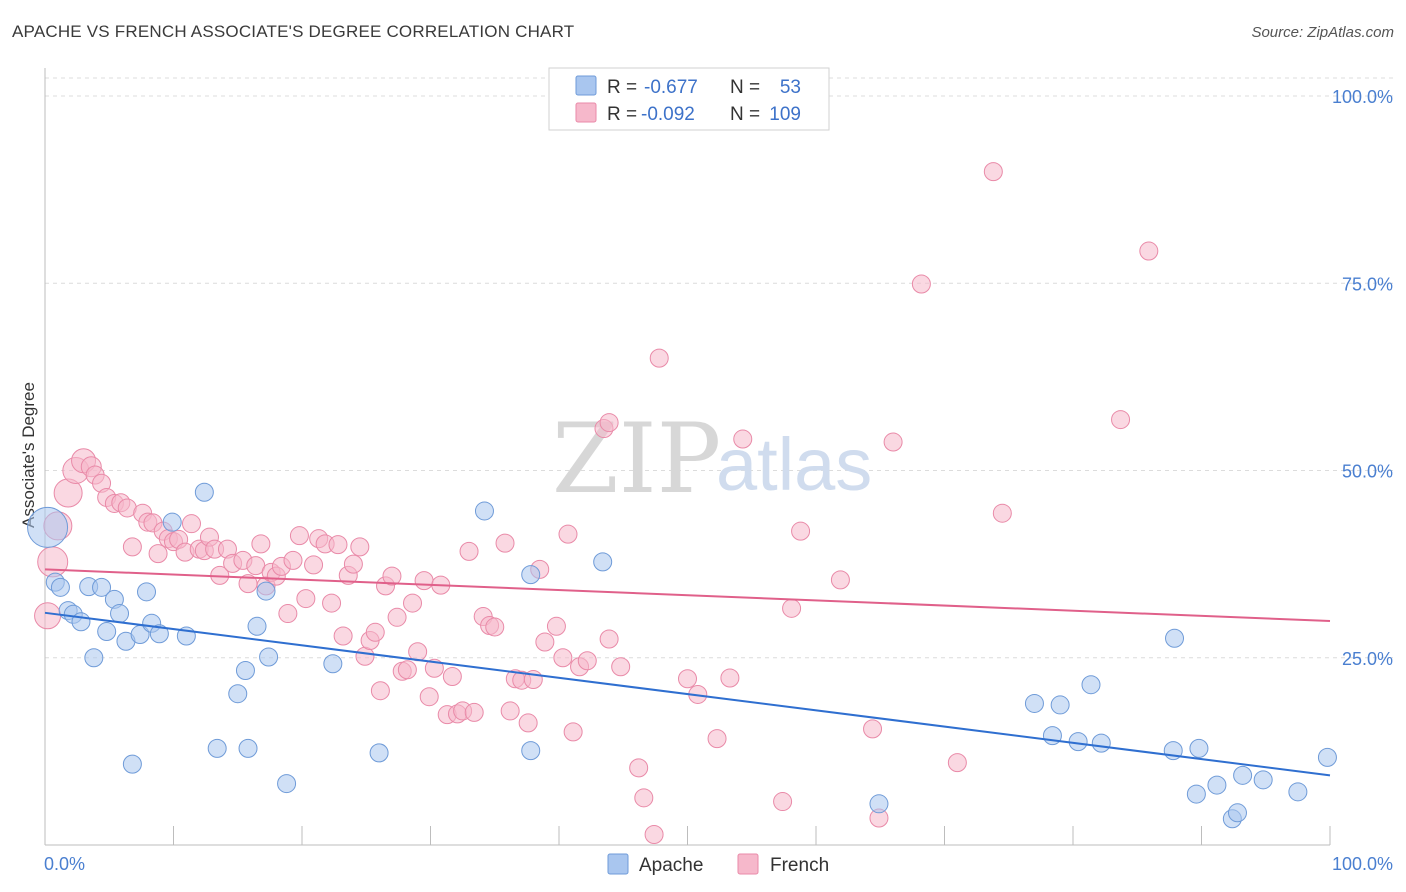 This screenshot has height=892, width=1406. I want to click on x-tick-label-min: 0.0%, so click(64, 864).